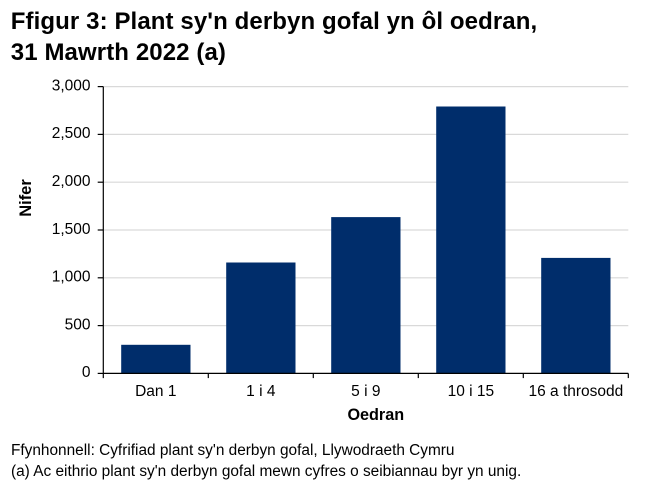 This screenshot has height=497, width=649. Describe the element at coordinates (261, 391) in the screenshot. I see `svg-text: 1 i 4` at that location.